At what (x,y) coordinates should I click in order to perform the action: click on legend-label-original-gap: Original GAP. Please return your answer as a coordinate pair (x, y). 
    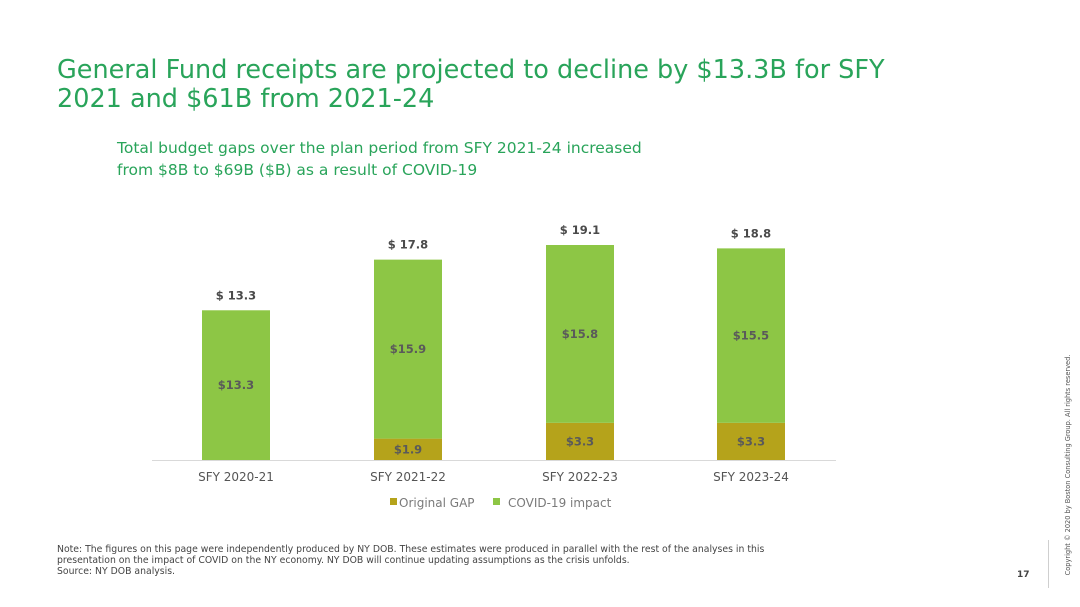
    Looking at the image, I should click on (437, 503).